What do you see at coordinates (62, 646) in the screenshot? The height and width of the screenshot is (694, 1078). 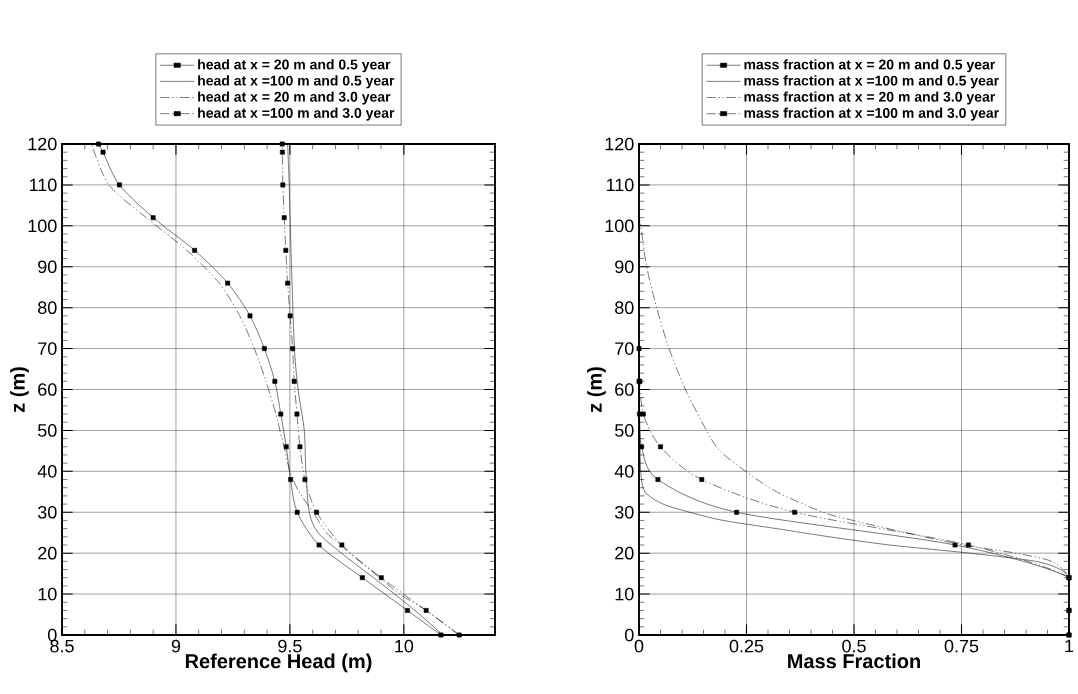 I see `x-tick-label: 8.5` at bounding box center [62, 646].